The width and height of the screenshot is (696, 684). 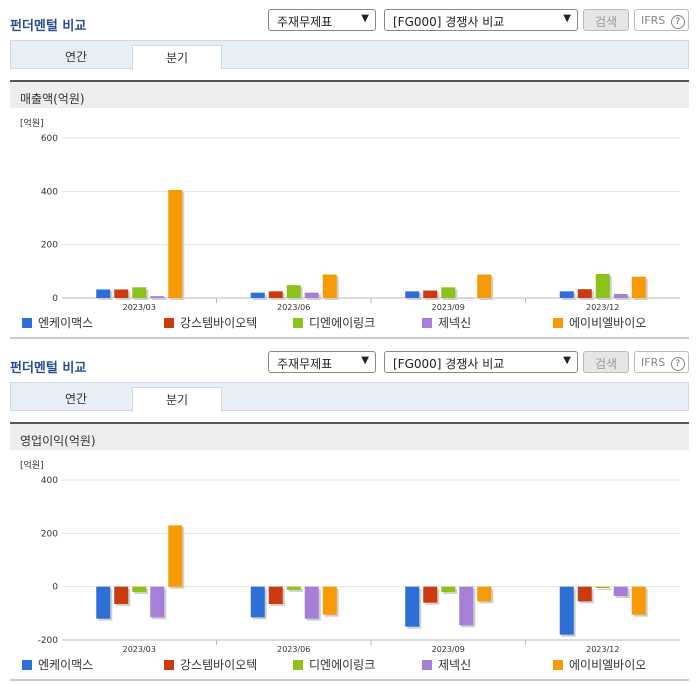 I want to click on legend-label: 디엔에이링크, so click(x=342, y=323).